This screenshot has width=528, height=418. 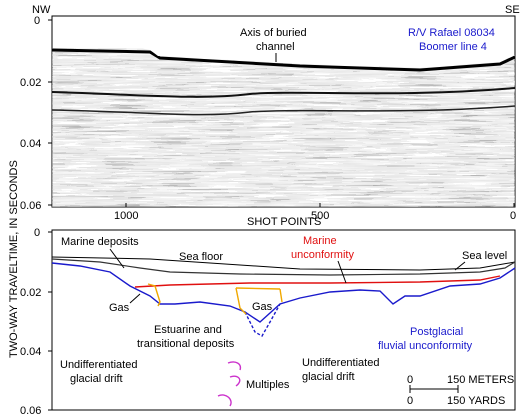 I want to click on multiples-label: Multiples, so click(x=268, y=385).